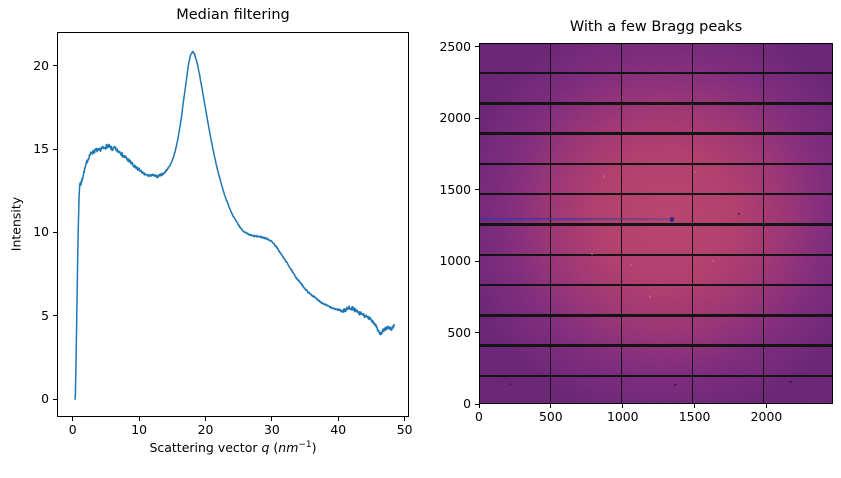 This screenshot has width=841, height=478. Describe the element at coordinates (271, 429) in the screenshot. I see `x-tick-label: 30` at that location.